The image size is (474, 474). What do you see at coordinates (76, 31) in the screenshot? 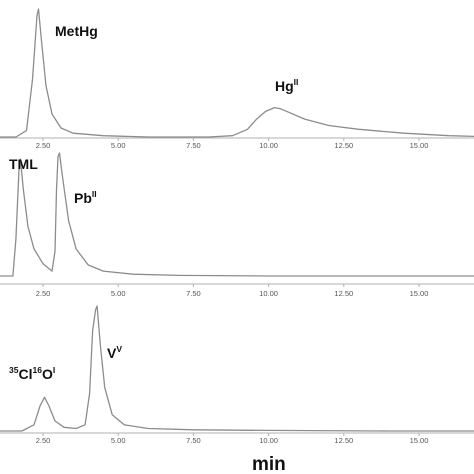
I see `peak-label-methg: MetHg` at bounding box center [76, 31].